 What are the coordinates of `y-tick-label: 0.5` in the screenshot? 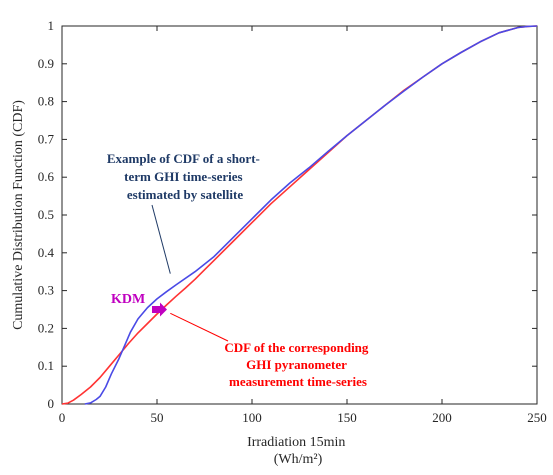 It's located at (46, 214).